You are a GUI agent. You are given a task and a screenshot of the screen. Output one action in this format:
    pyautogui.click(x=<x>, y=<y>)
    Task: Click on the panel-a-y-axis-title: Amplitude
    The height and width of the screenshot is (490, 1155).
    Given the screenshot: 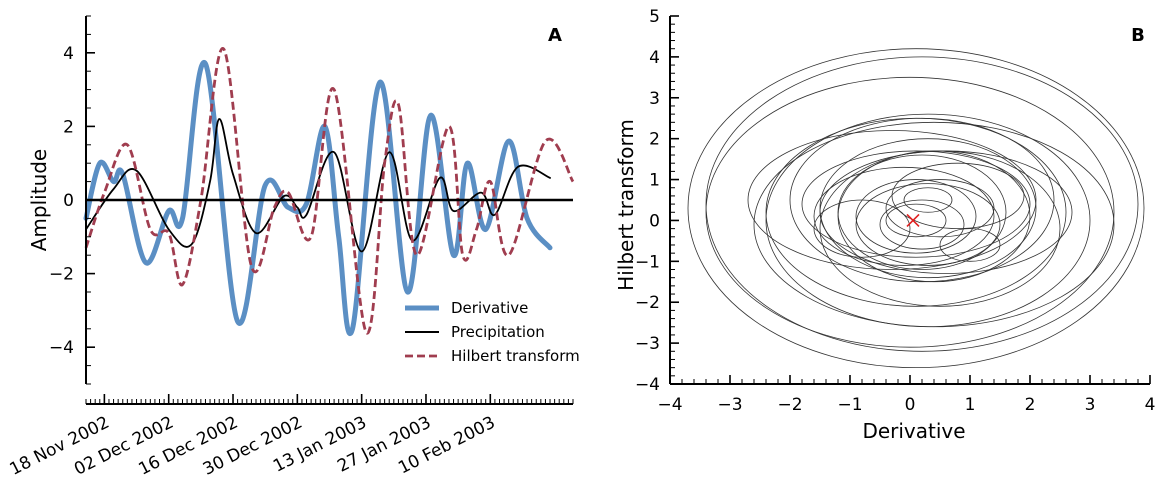 What is the action you would take?
    pyautogui.click(x=39, y=200)
    